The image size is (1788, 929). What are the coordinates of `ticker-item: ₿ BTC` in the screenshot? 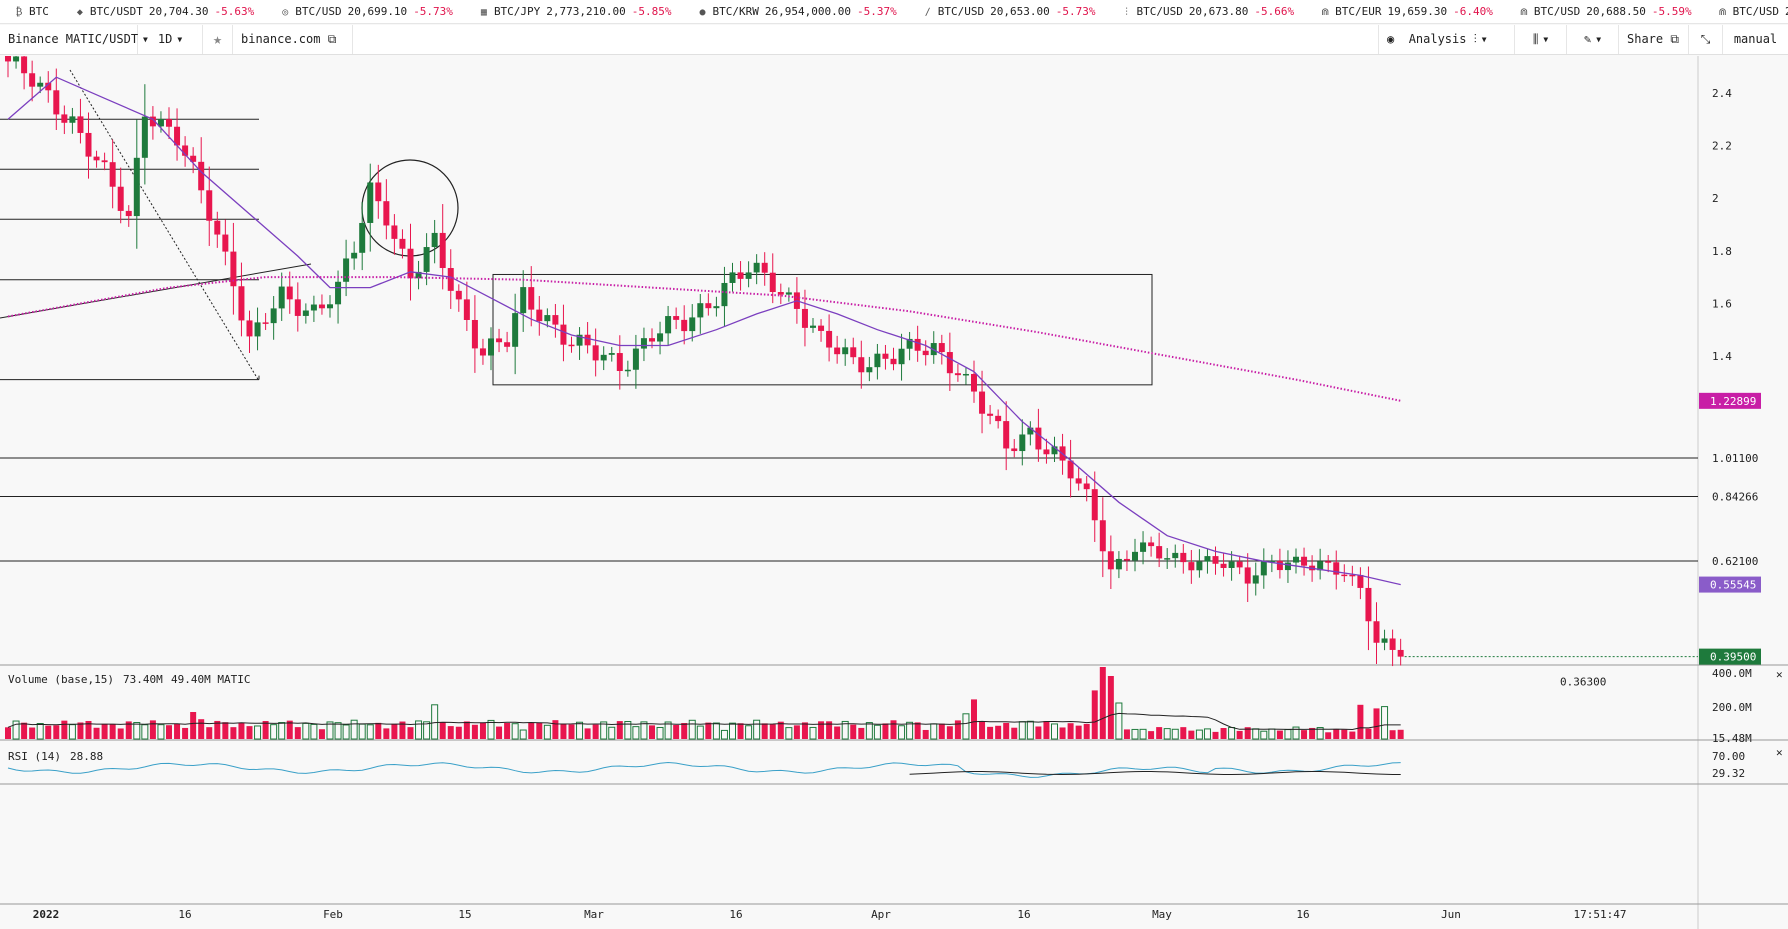 It's located at (31, 11).